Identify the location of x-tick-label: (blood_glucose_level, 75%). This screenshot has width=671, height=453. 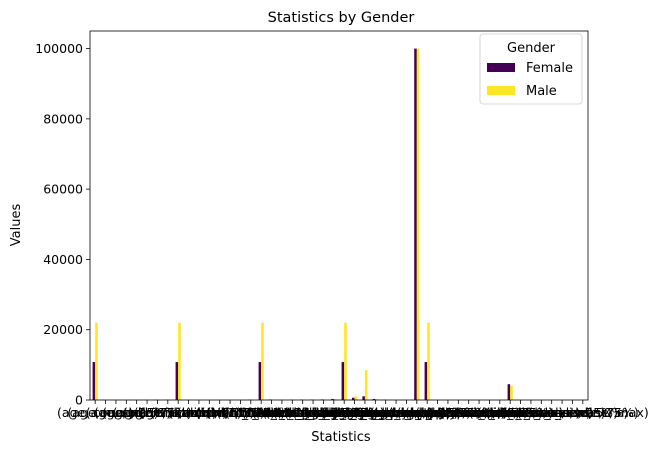
(406, 412).